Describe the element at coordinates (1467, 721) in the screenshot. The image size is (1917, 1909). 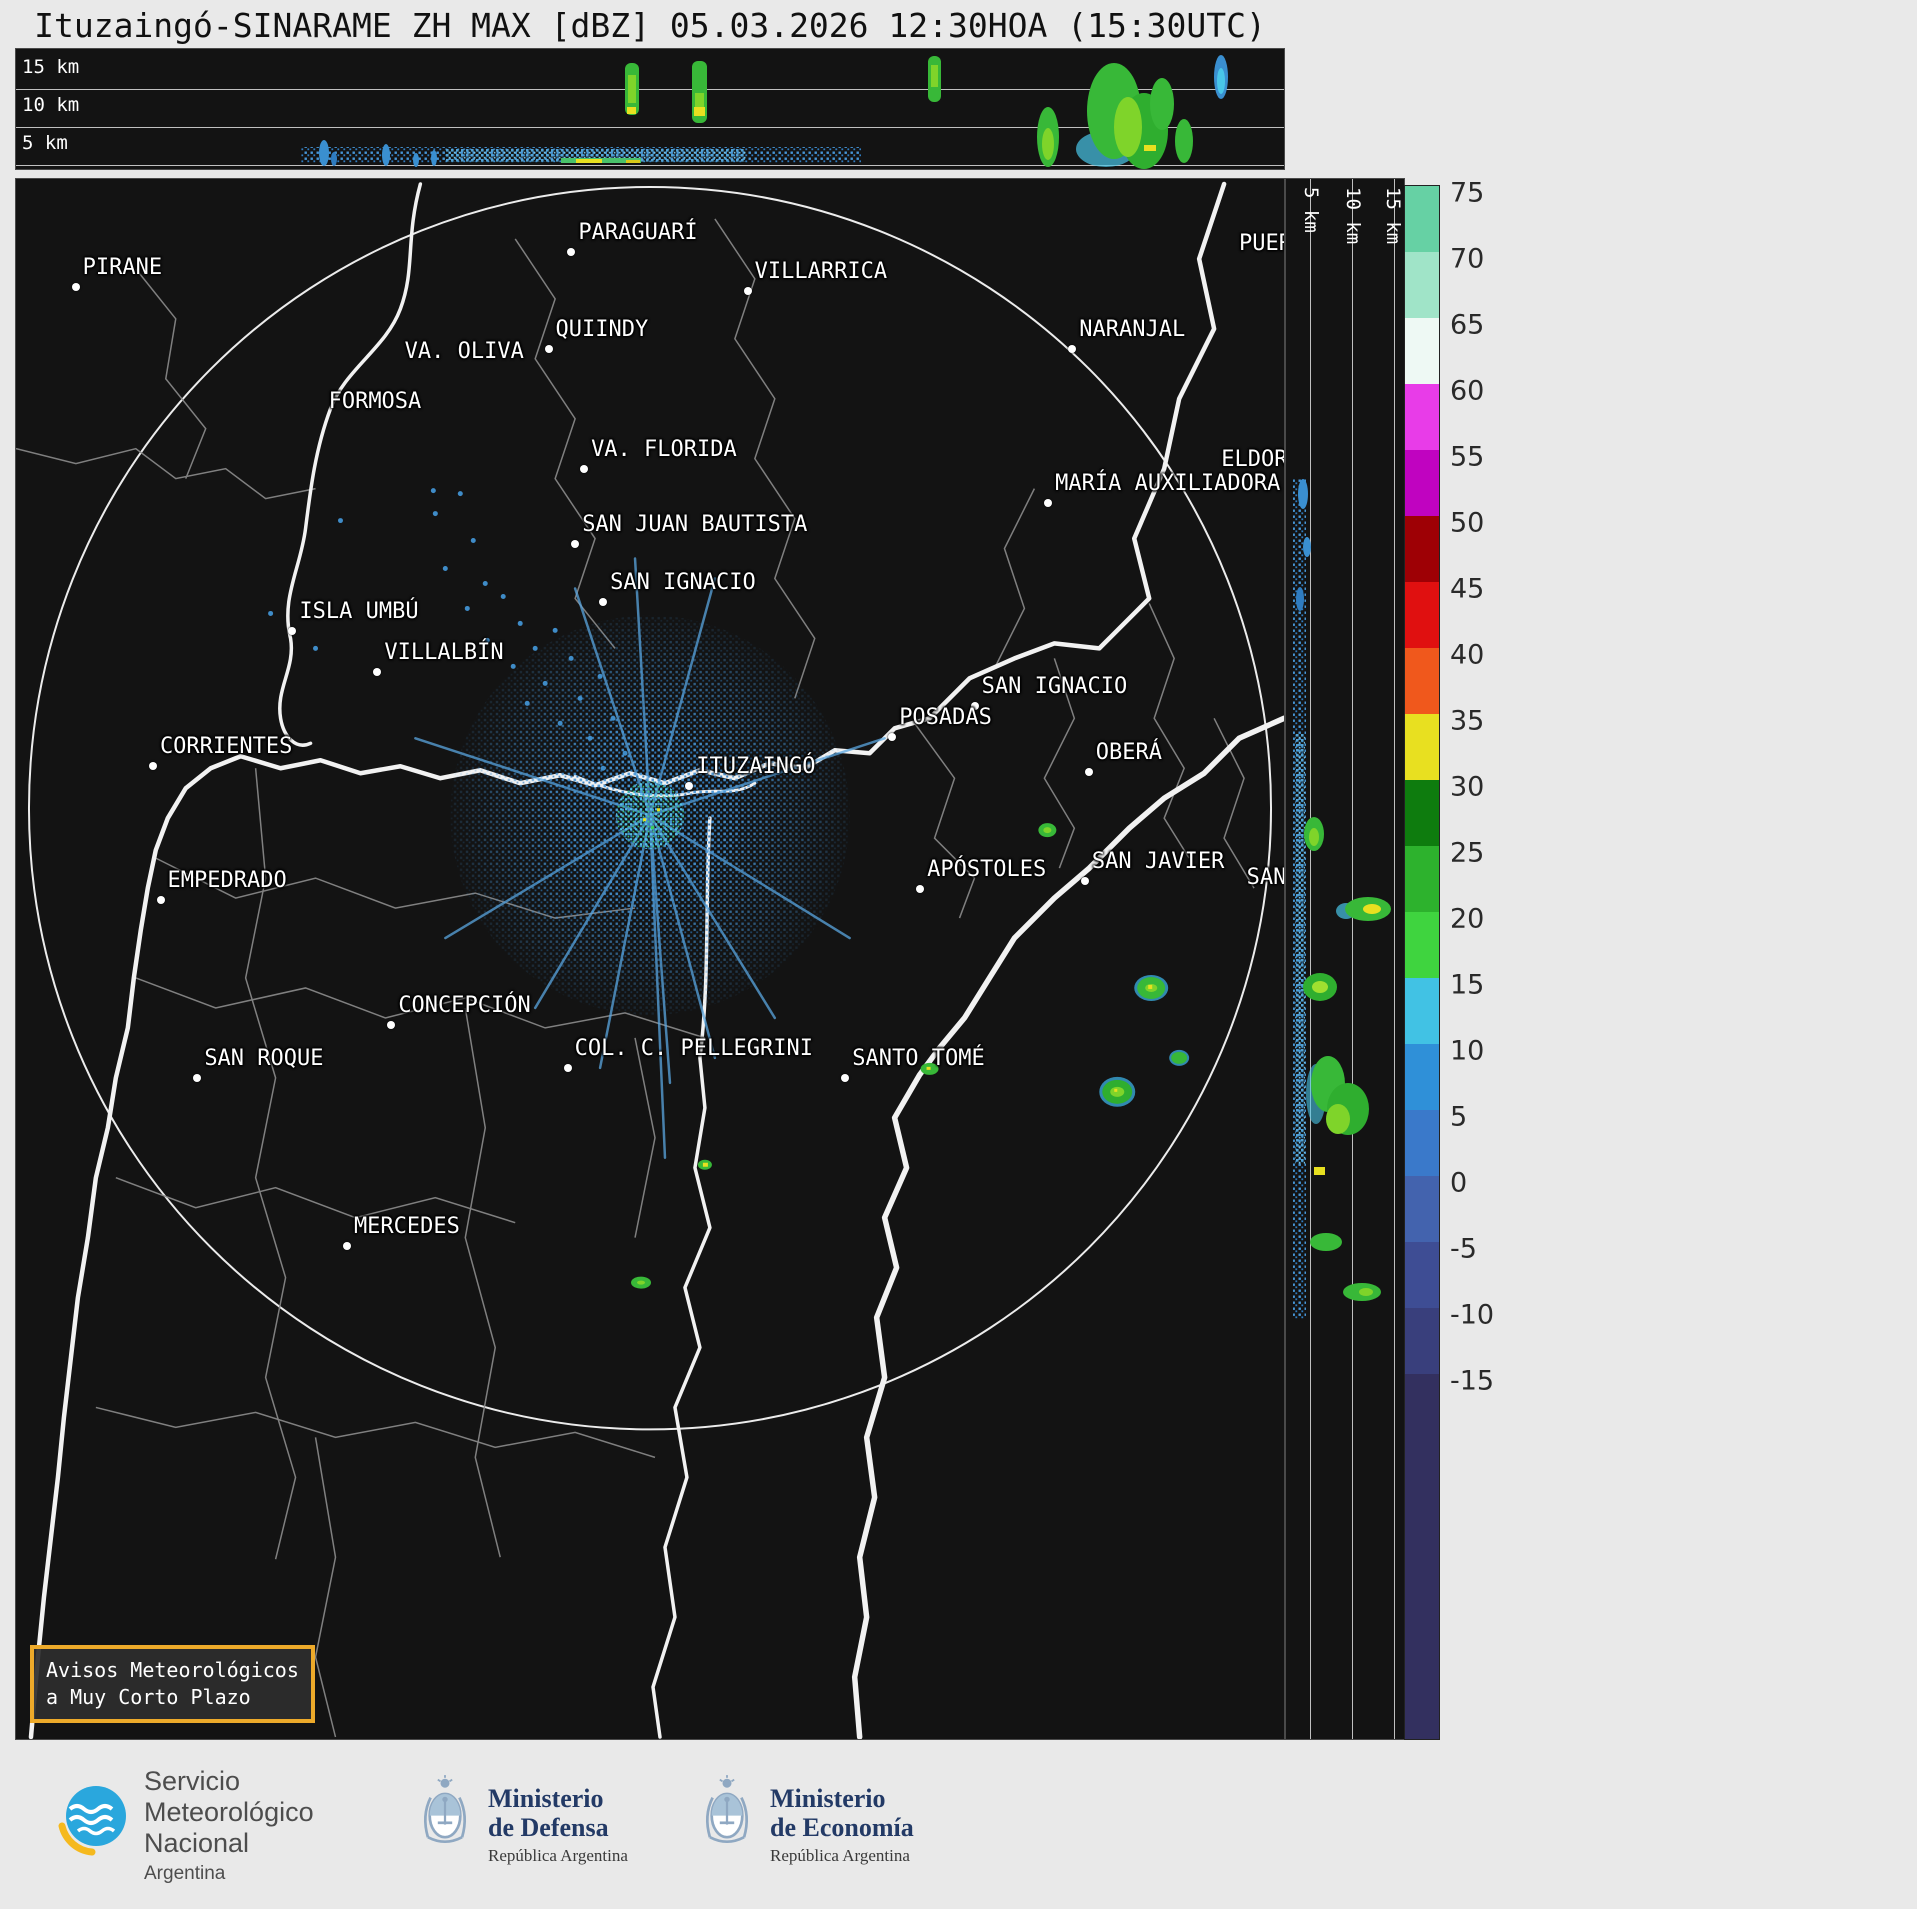
I see `colorbar-tick: 35` at that location.